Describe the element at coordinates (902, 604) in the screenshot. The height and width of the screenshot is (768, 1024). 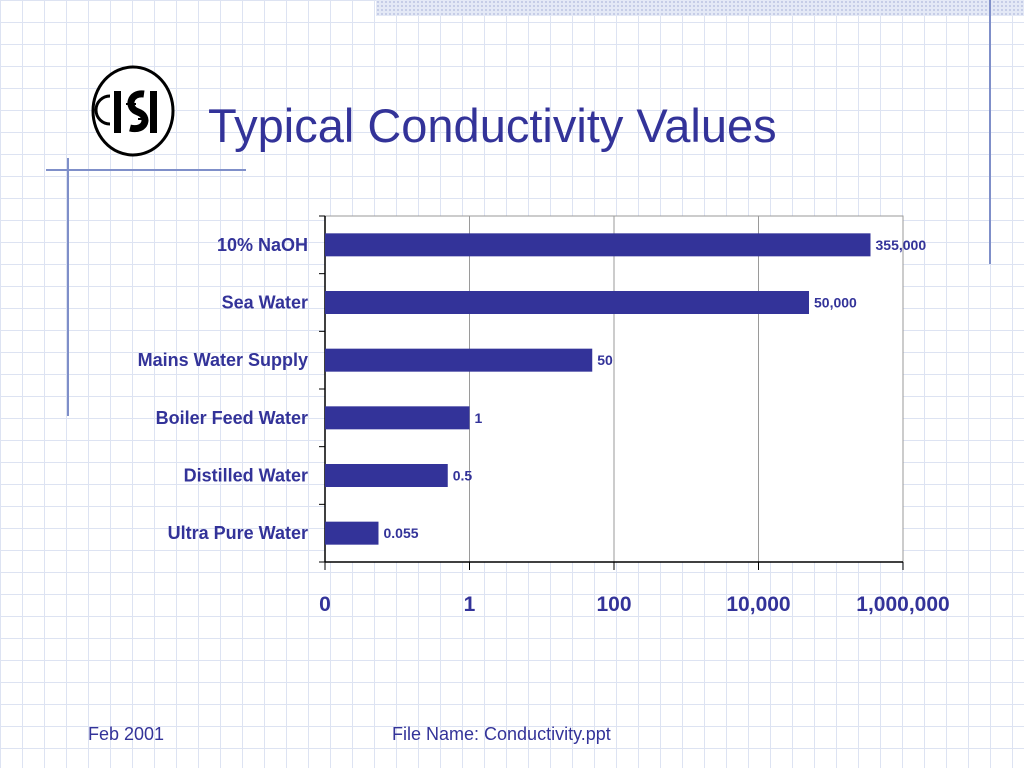
I see `x-tick-label: 1,000,000` at that location.